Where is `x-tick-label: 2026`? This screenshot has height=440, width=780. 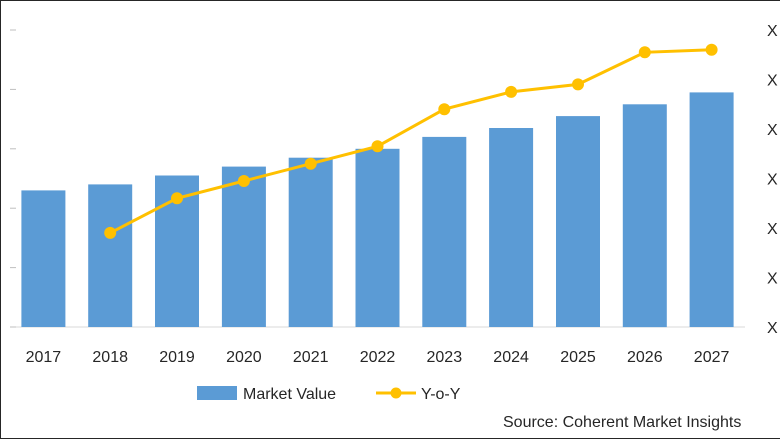
x-tick-label: 2026 is located at coordinates (645, 357).